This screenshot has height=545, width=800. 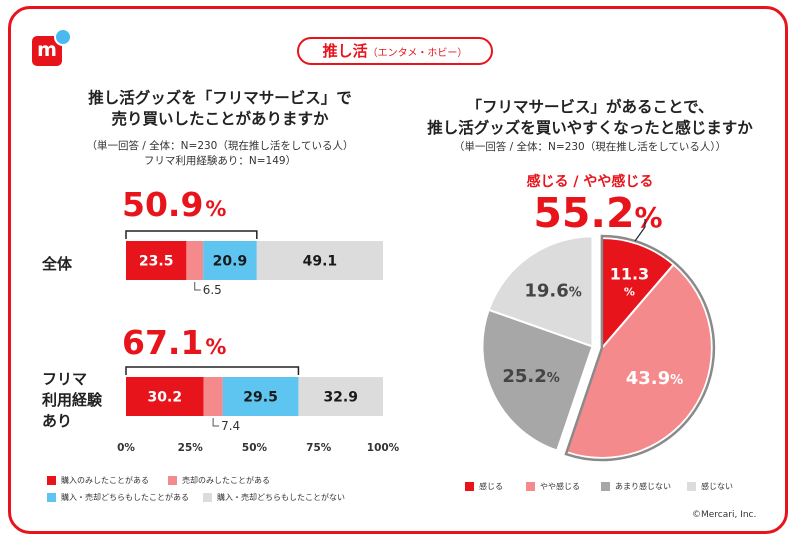 What do you see at coordinates (65, 379) in the screenshot?
I see `row-label-flema-line1: フリマ` at bounding box center [65, 379].